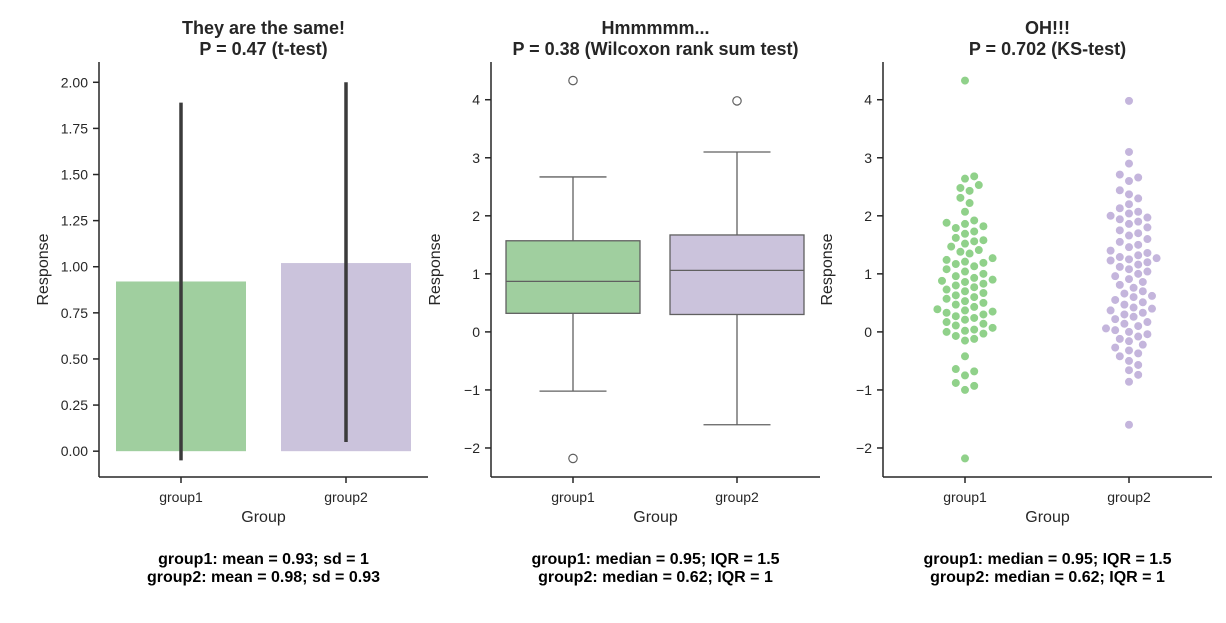 This screenshot has height=623, width=1226. I want to click on y-tick-label: 1, so click(476, 274).